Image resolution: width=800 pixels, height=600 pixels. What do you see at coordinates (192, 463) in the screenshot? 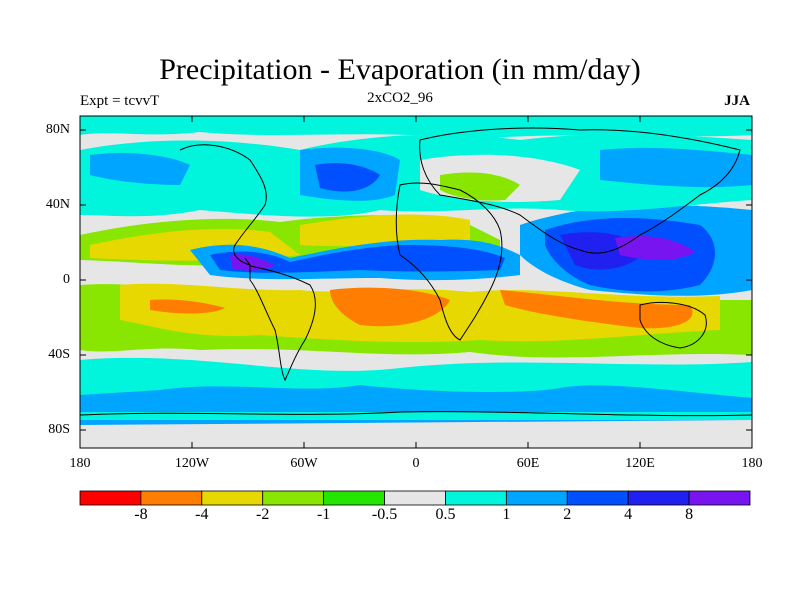
I see `lon-label-120w: 120W` at bounding box center [192, 463].